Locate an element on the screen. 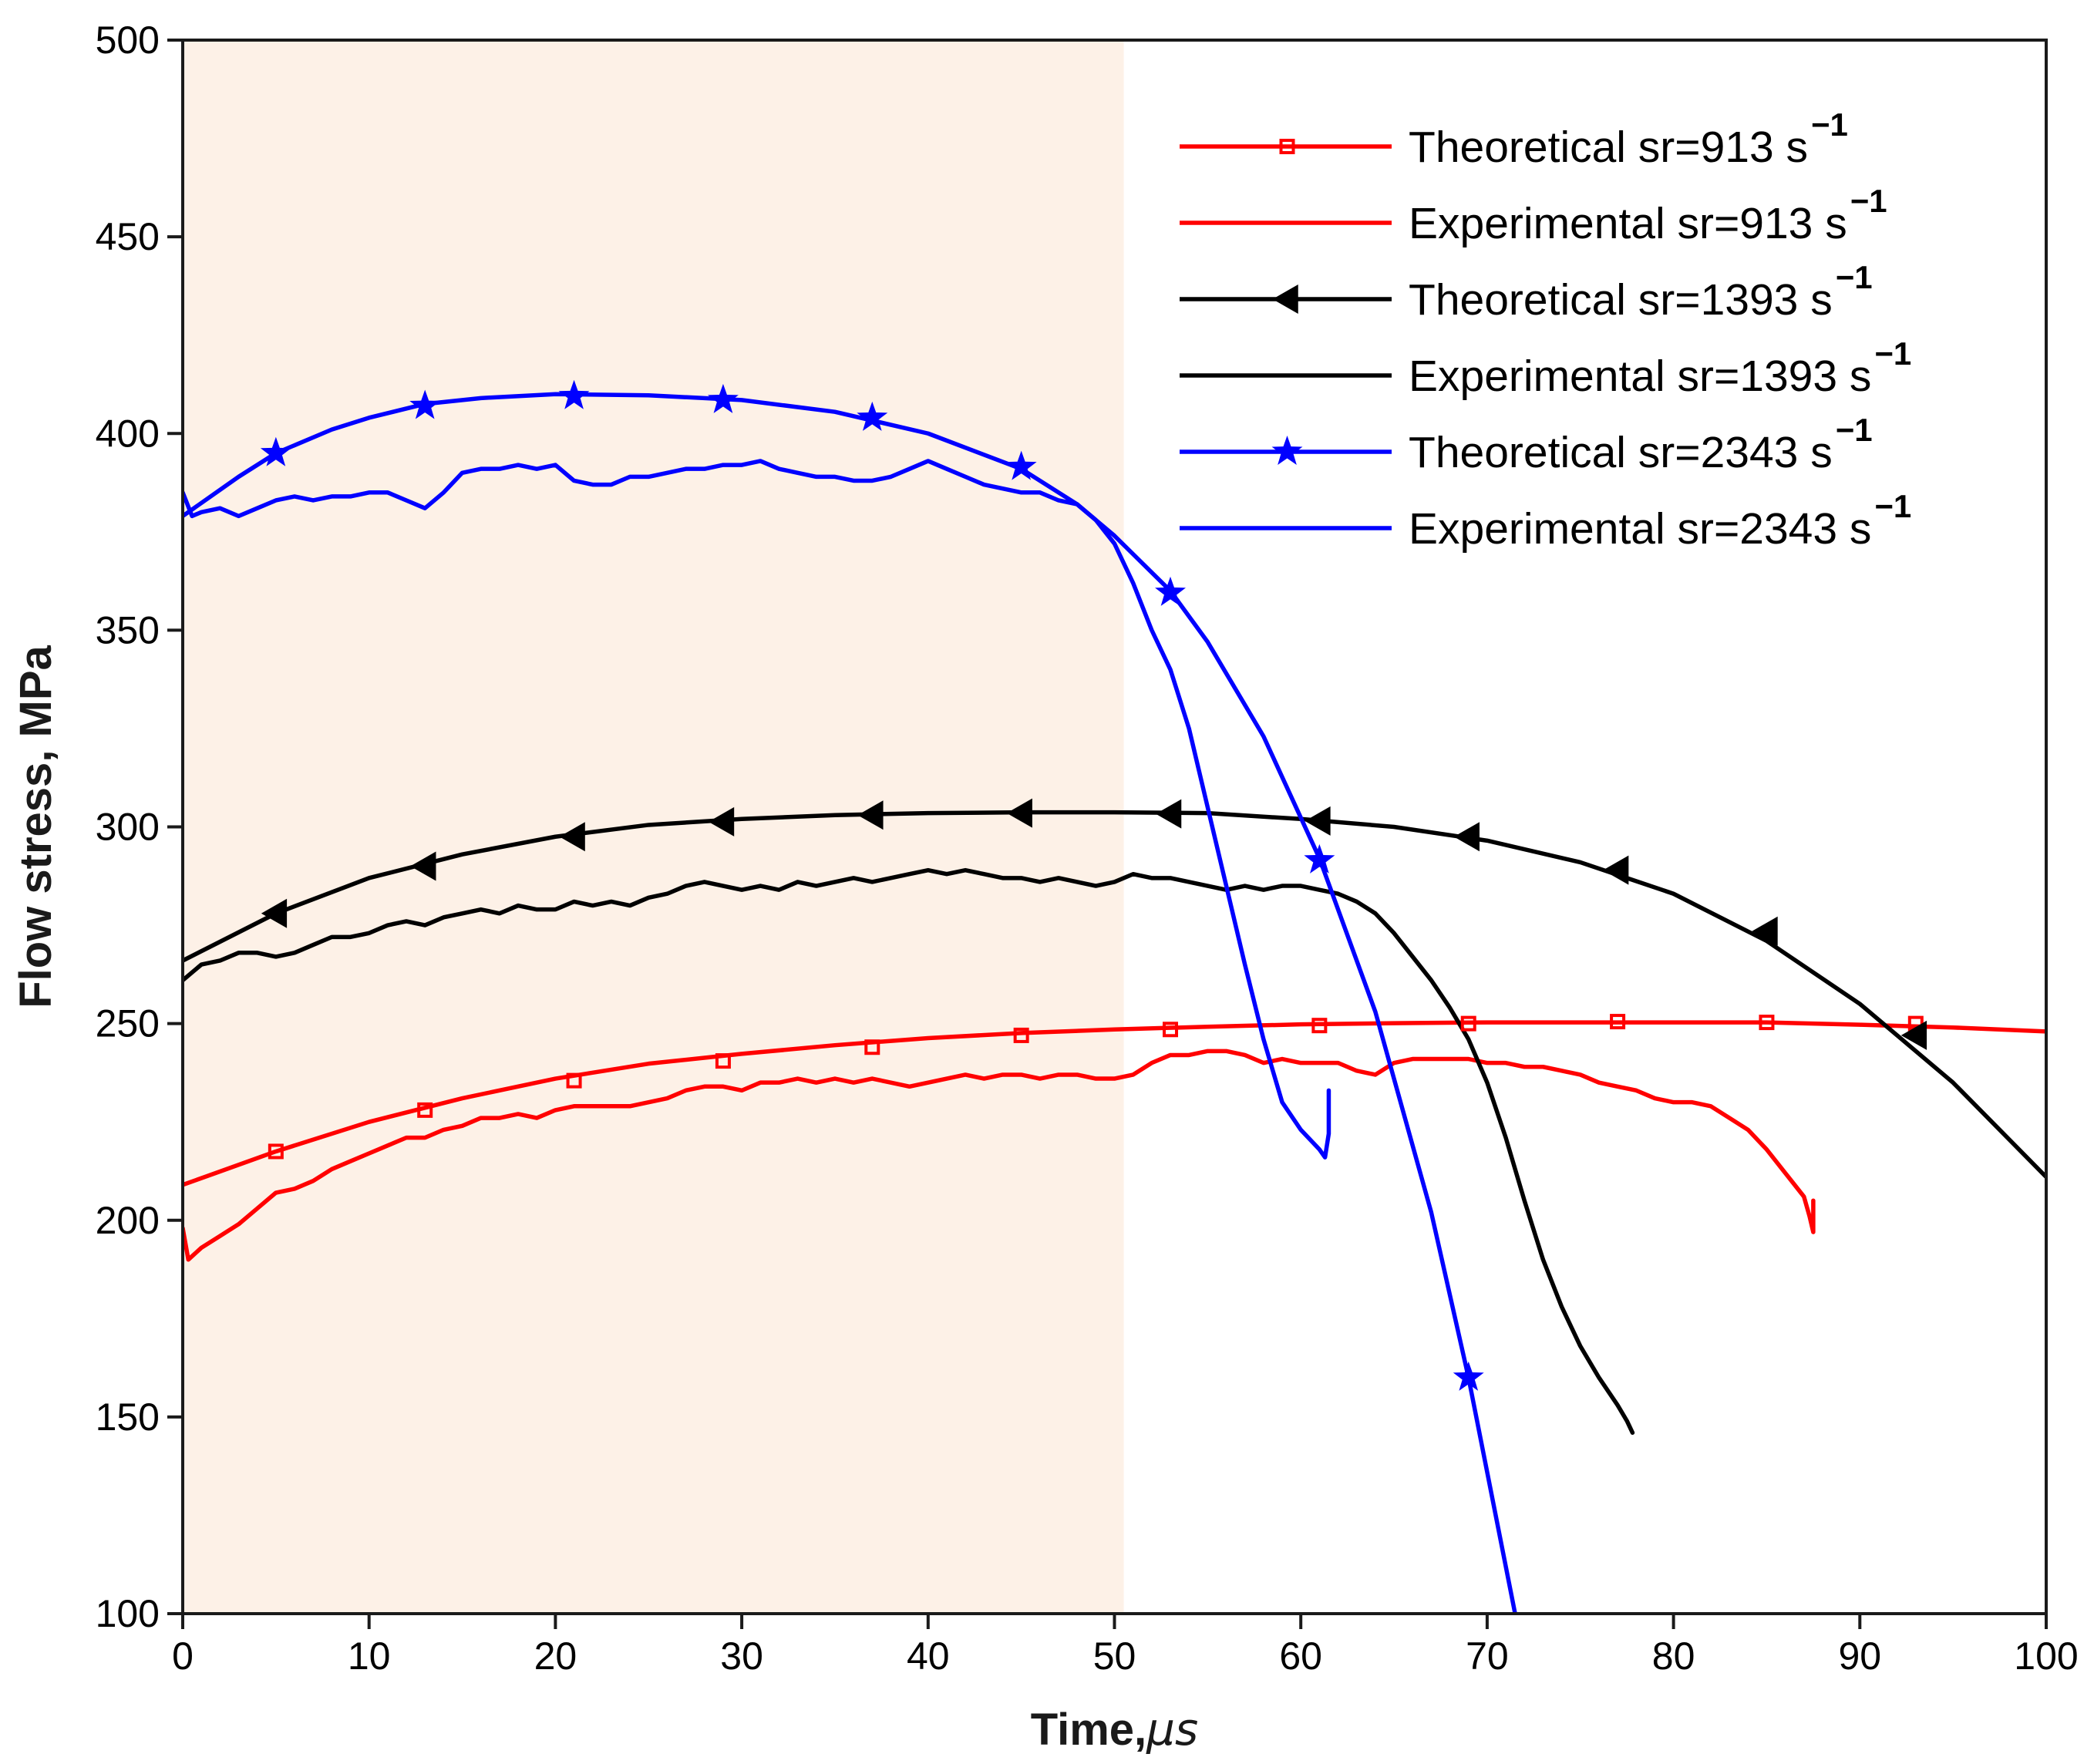 This screenshot has width=2094, height=1764. x-axis-title: Time,μs is located at coordinates (1115, 1729).